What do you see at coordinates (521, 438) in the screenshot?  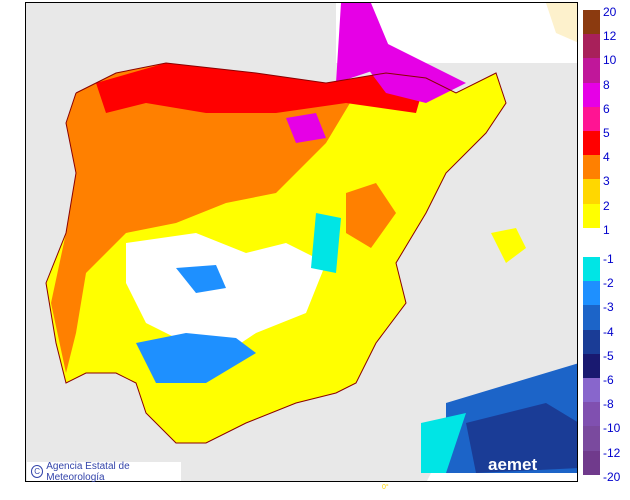 I see `sea-colder-area` at bounding box center [521, 438].